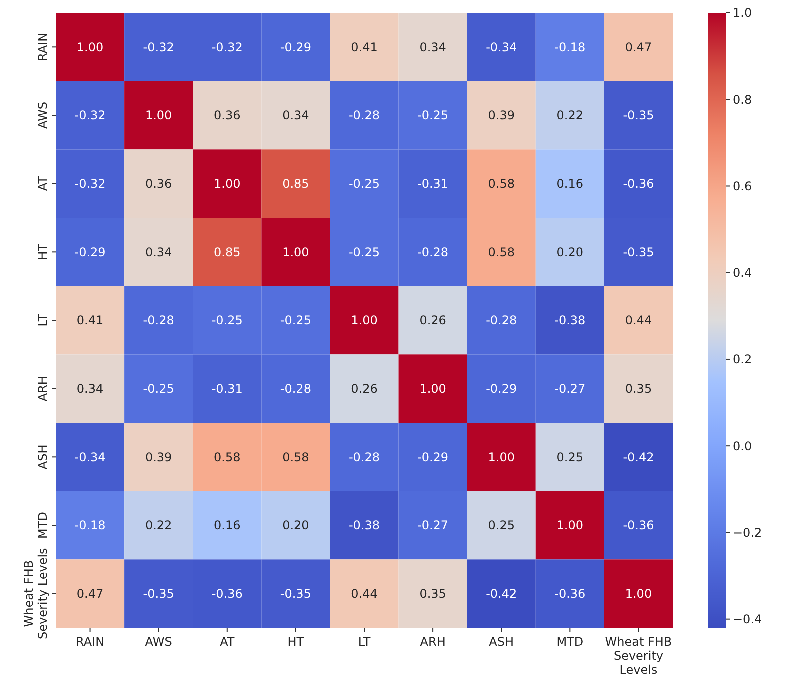 Image resolution: width=800 pixels, height=683 pixels. What do you see at coordinates (43, 47) in the screenshot?
I see `y-tick-label: RAIN` at bounding box center [43, 47].